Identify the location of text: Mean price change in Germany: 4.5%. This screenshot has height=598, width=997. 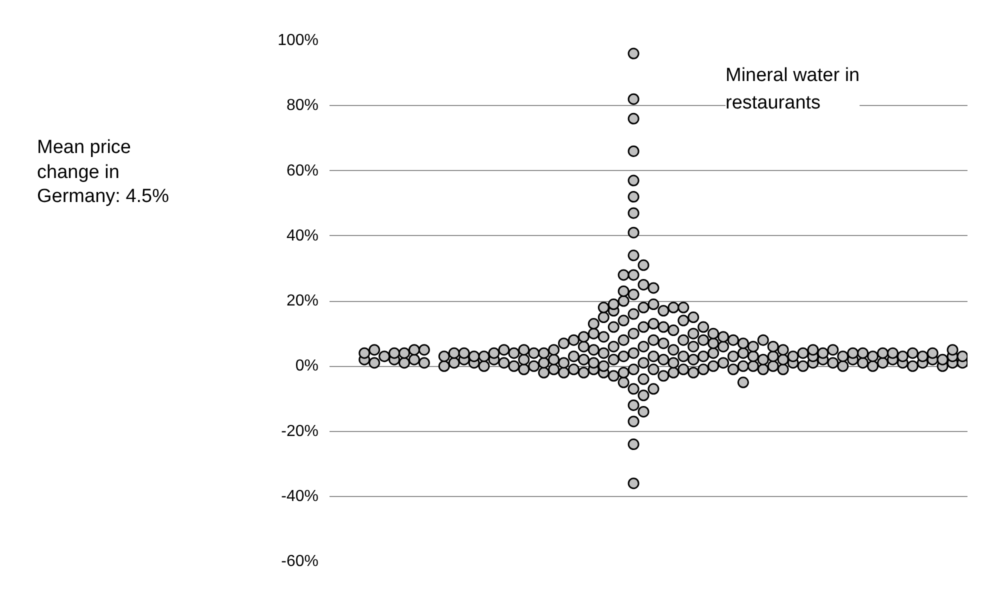
(103, 173).